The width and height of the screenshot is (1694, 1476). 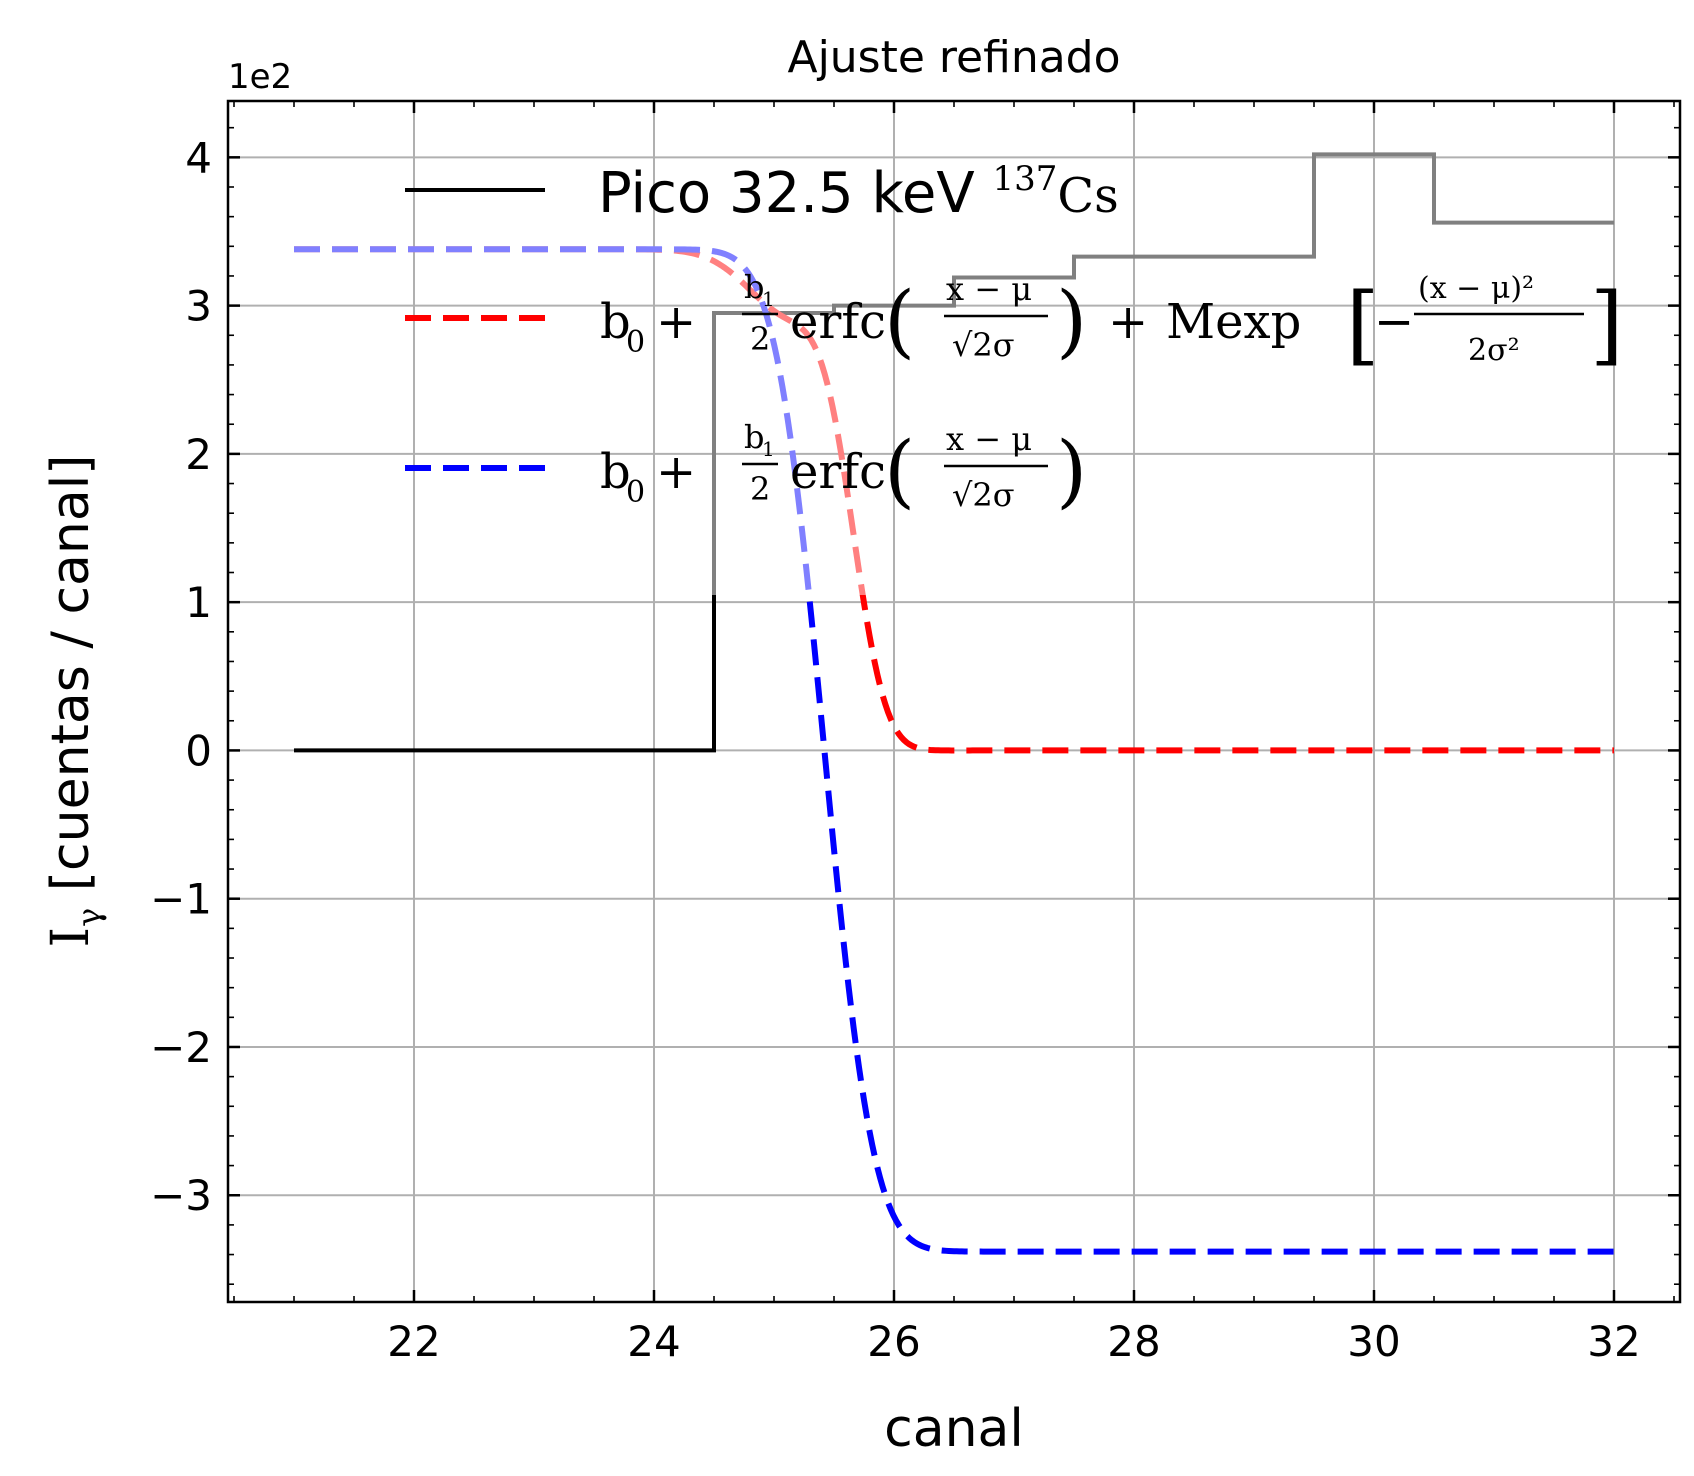 What do you see at coordinates (989, 439) in the screenshot?
I see `le-num: x − μ` at bounding box center [989, 439].